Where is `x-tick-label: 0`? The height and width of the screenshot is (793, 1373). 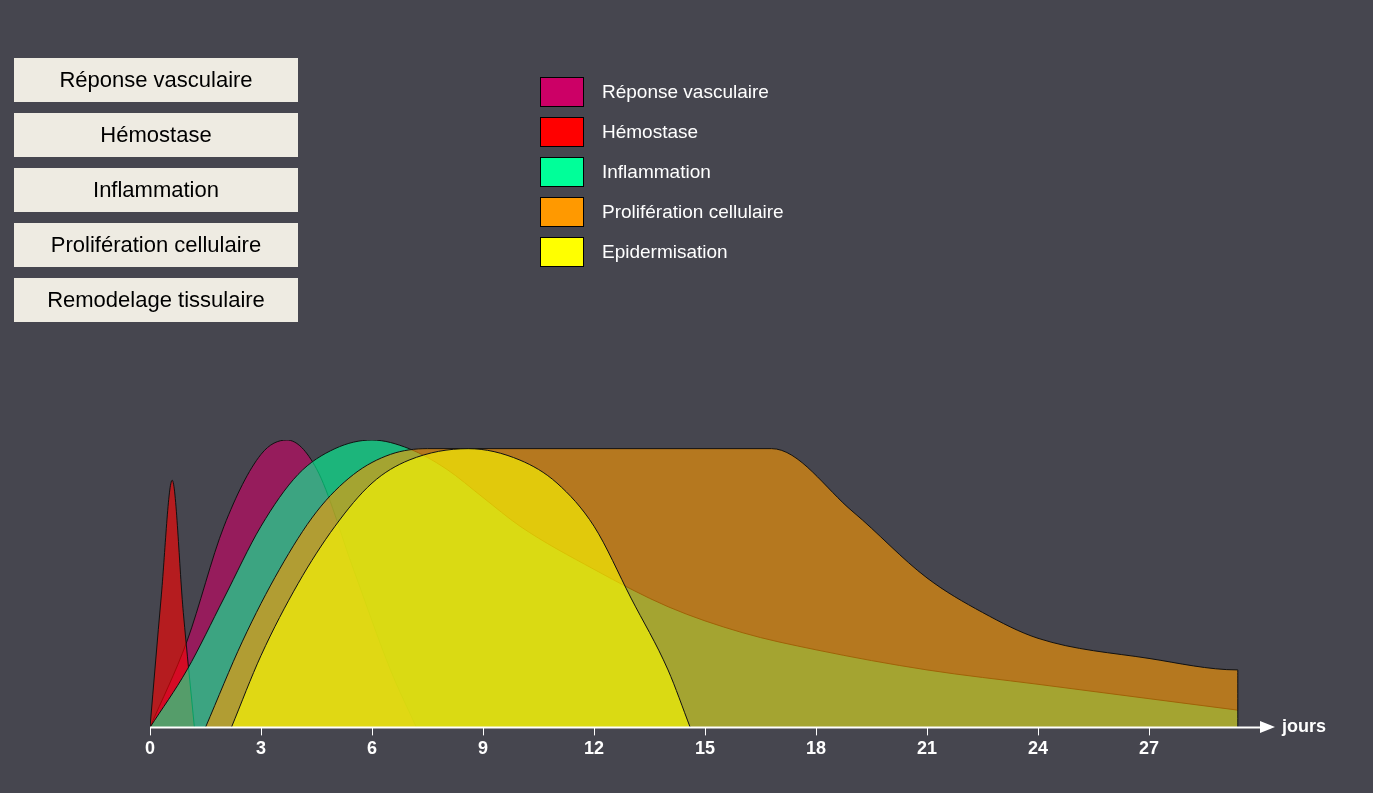 x-tick-label: 0 is located at coordinates (150, 748).